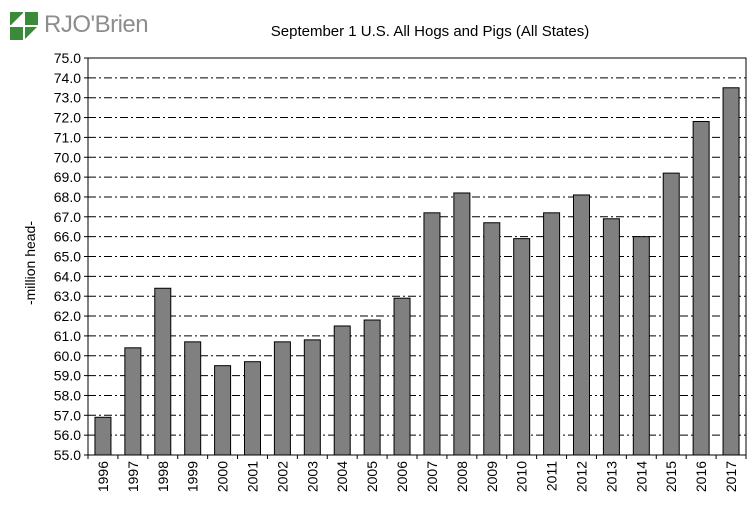  What do you see at coordinates (67, 137) in the screenshot?
I see `y-tick-label: 71.0` at bounding box center [67, 137].